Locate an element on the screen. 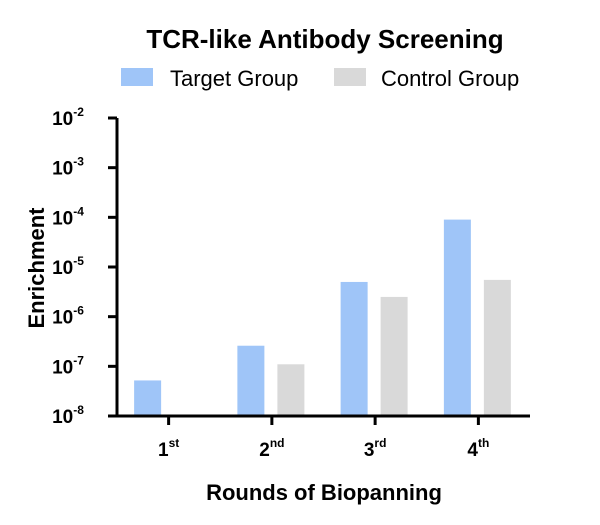 The height and width of the screenshot is (525, 600). y-tick-label: 10⁻³ is located at coordinates (68, 167).